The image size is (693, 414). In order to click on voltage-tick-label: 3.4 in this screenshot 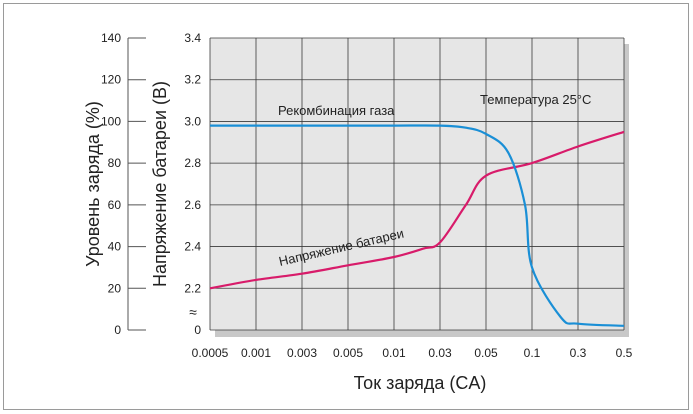, I will do `click(192, 38)`.